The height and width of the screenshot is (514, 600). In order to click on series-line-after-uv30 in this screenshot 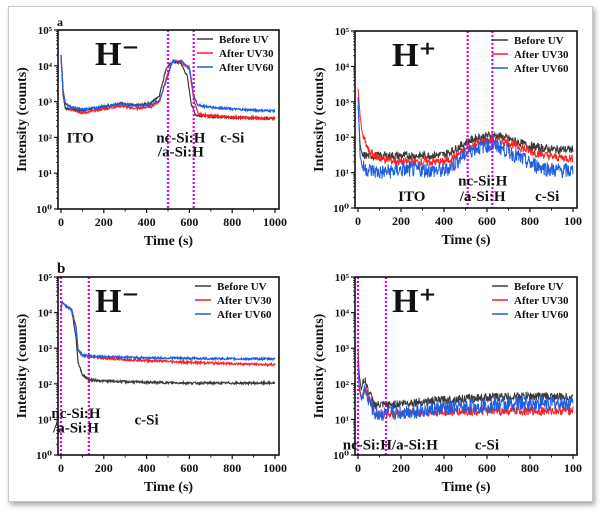, I will do `click(465, 128)`.